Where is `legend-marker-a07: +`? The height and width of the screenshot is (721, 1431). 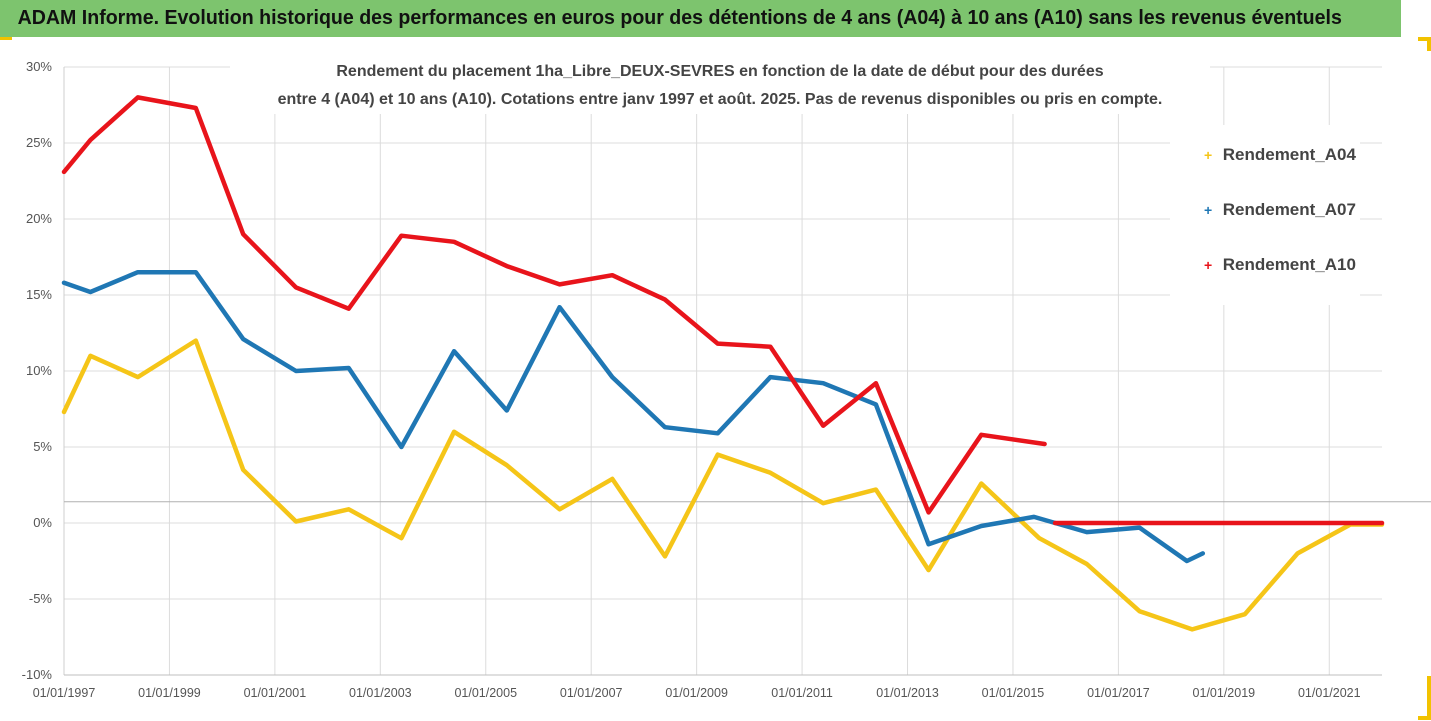 legend-marker-a07: + is located at coordinates (1208, 210).